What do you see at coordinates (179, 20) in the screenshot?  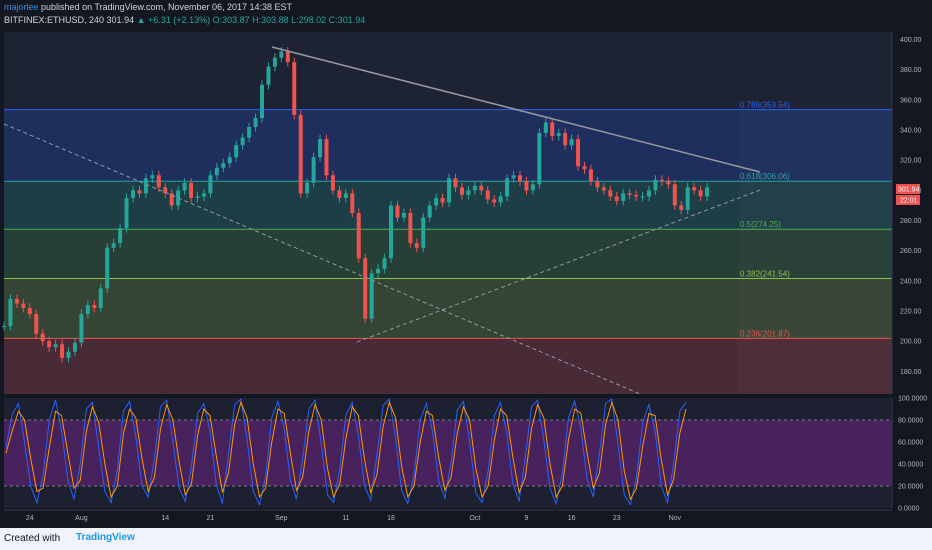 I see `price-change: +6.31 (+2.13%)` at bounding box center [179, 20].